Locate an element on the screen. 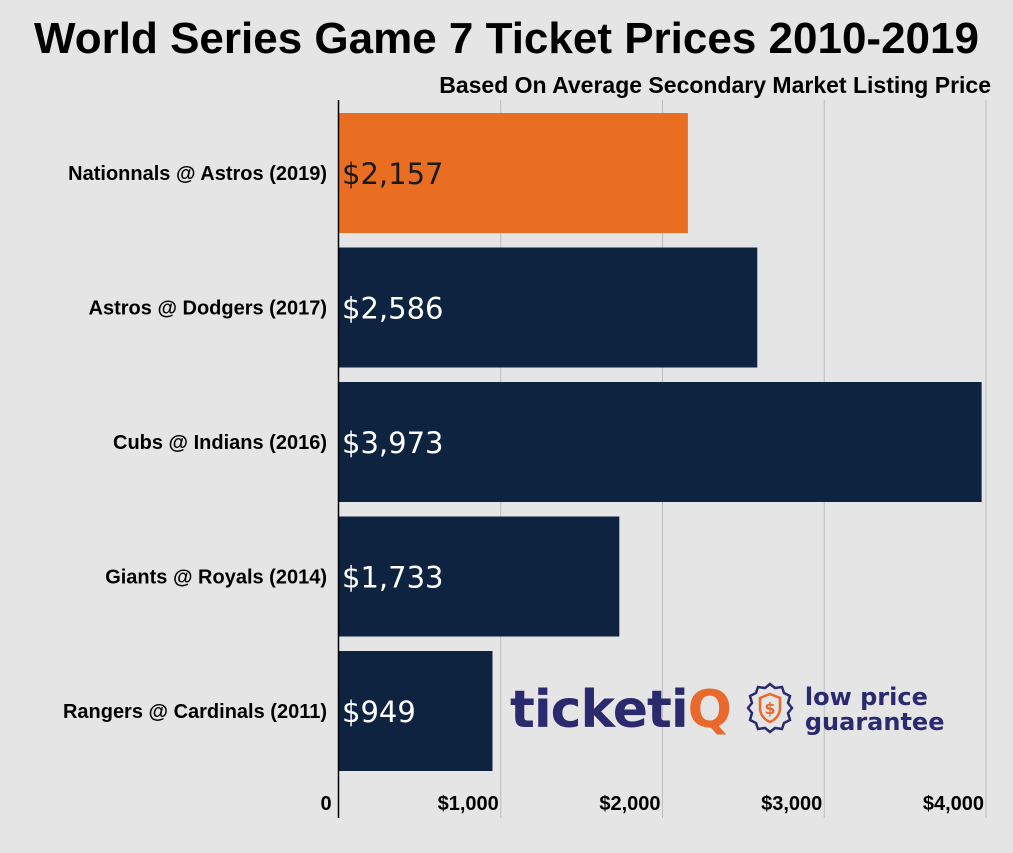 The image size is (1013, 853). x-tick-label: $4,000 is located at coordinates (953, 804).